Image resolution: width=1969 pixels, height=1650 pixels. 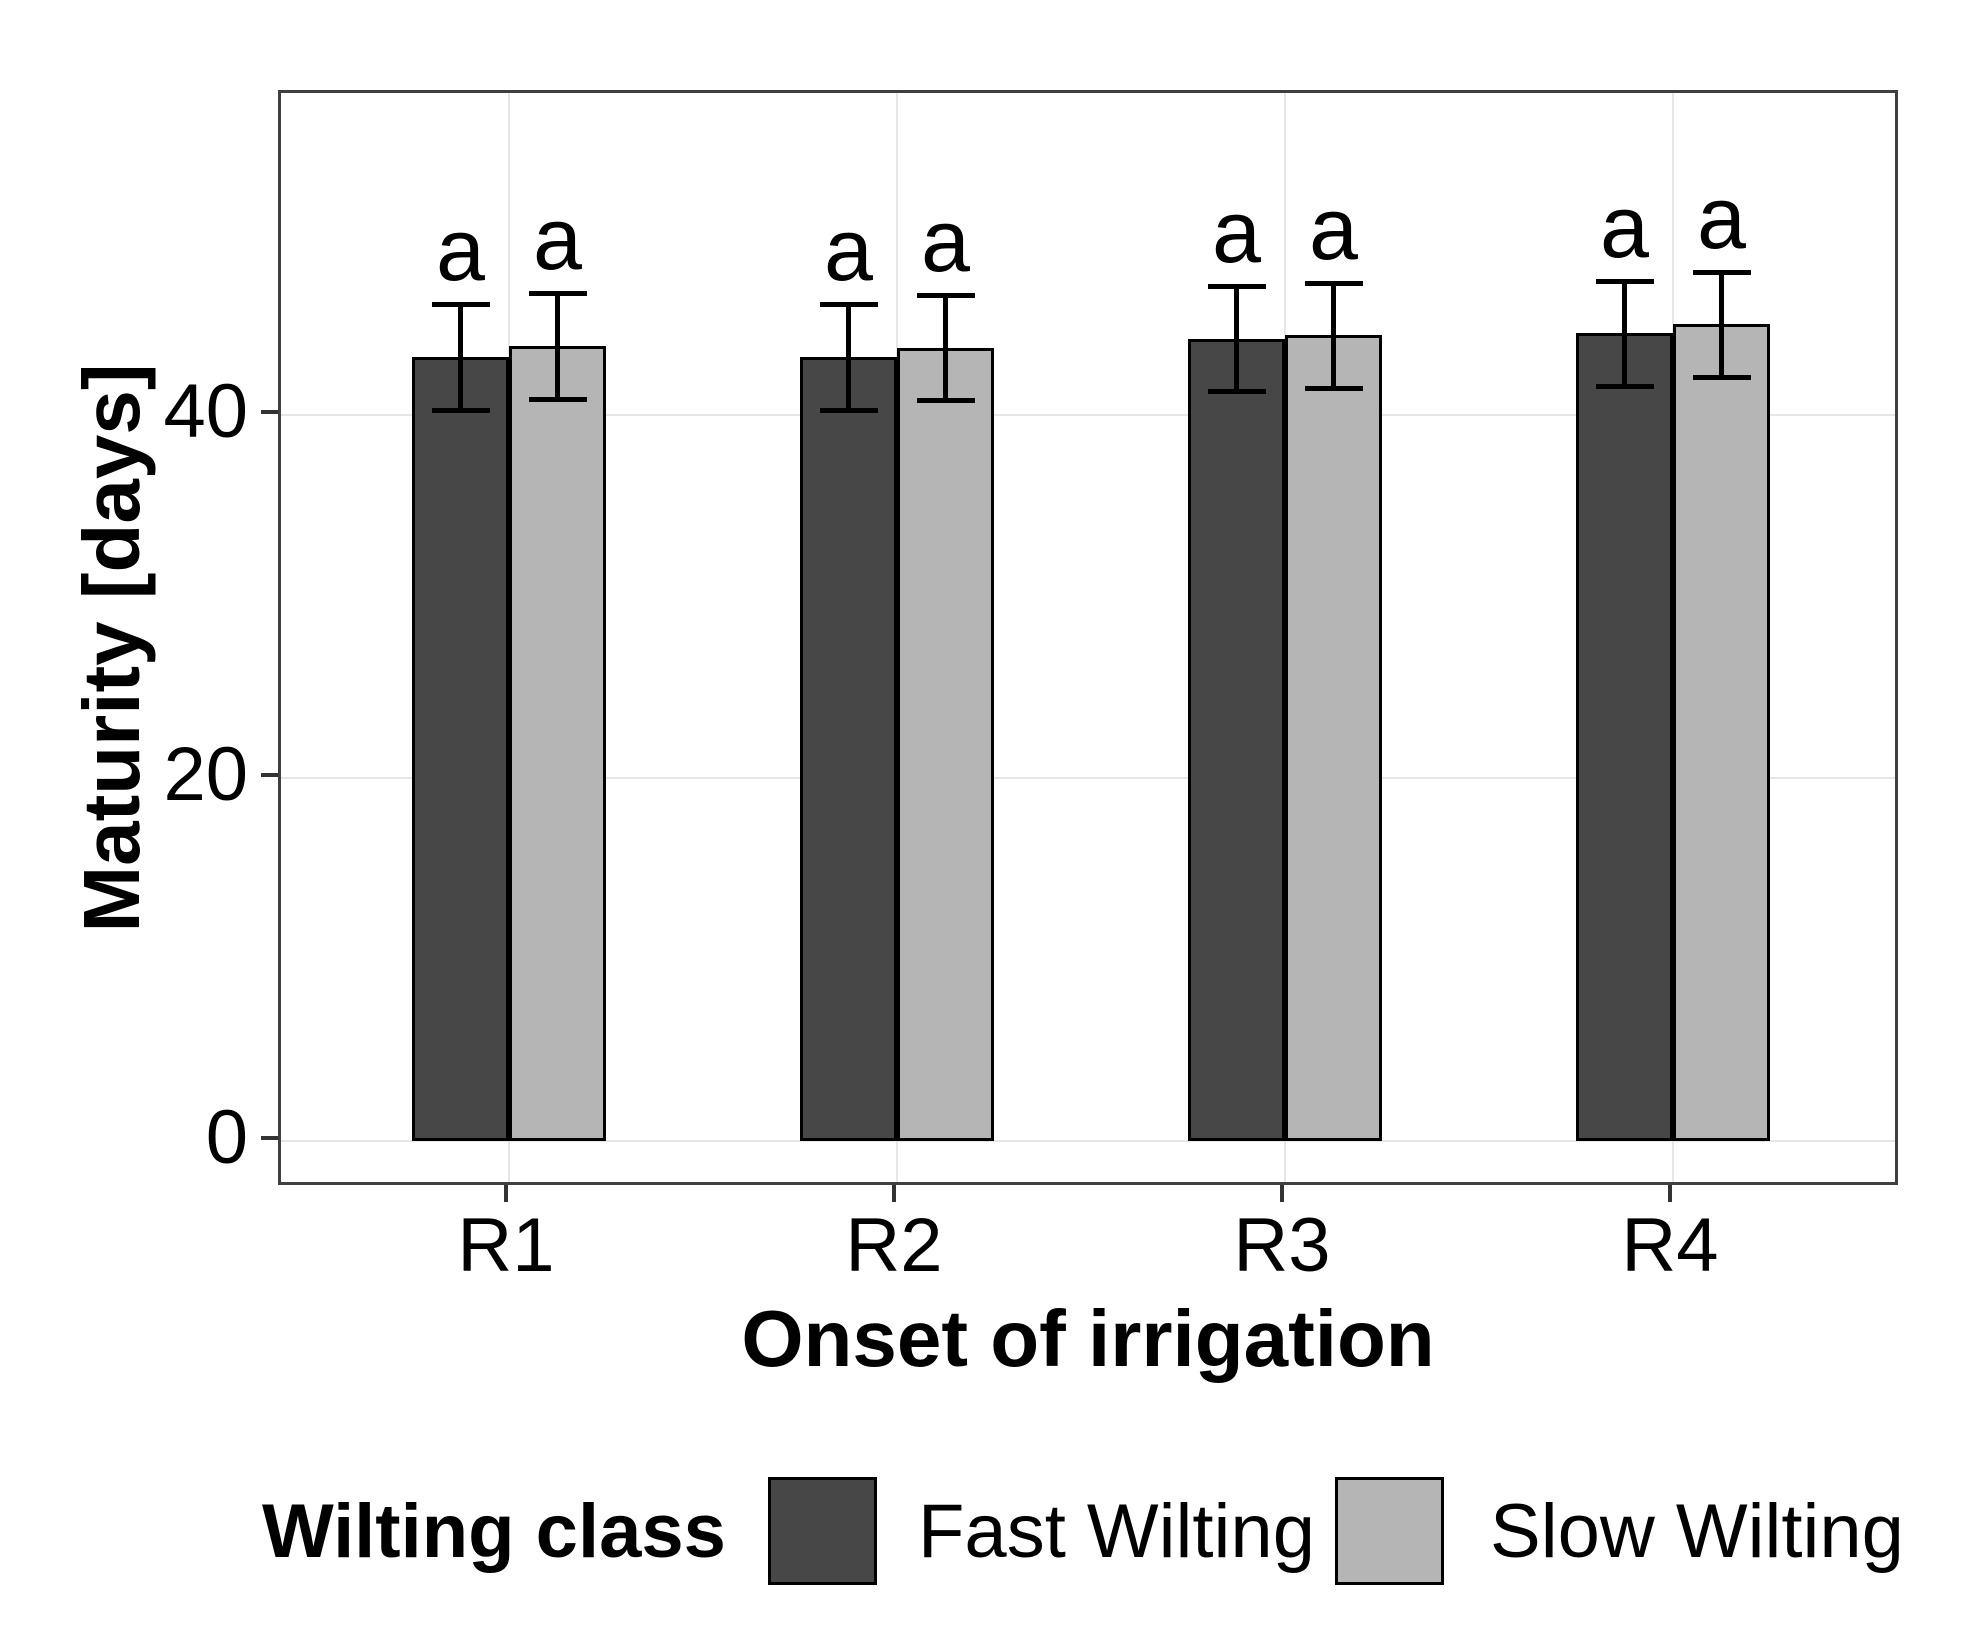 What do you see at coordinates (822, 1531) in the screenshot?
I see `legend-key-fast-wilting` at bounding box center [822, 1531].